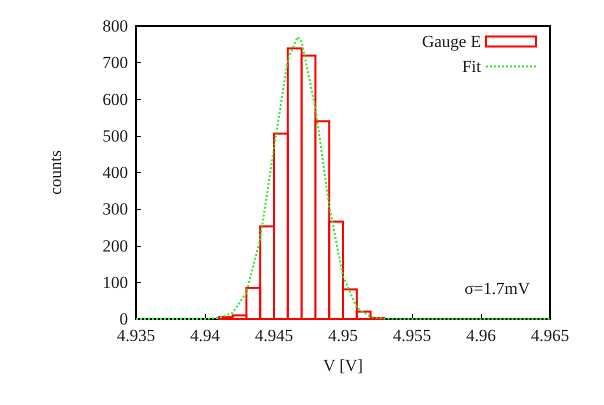 The height and width of the screenshot is (405, 604). I want to click on x-tick-label: 4.965, so click(550, 335).